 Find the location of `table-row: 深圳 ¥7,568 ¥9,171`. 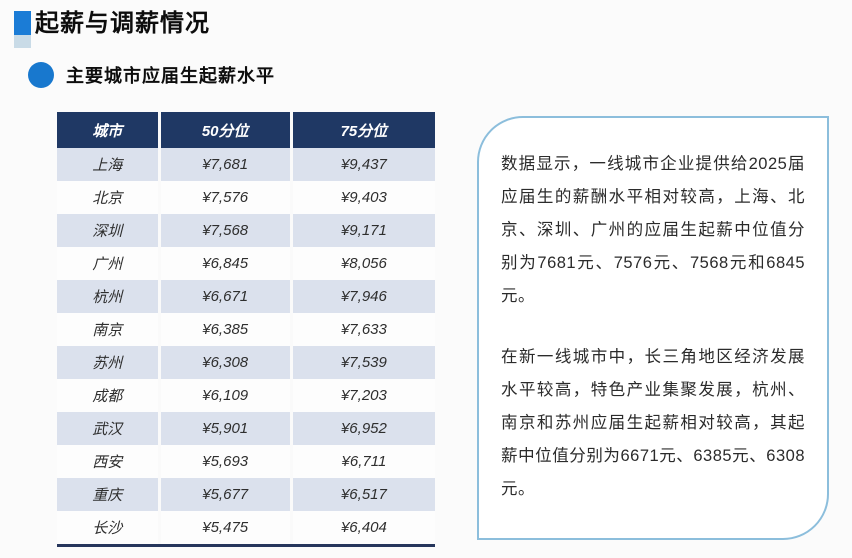

table-row: 深圳 ¥7,568 ¥9,171 is located at coordinates (246, 230).